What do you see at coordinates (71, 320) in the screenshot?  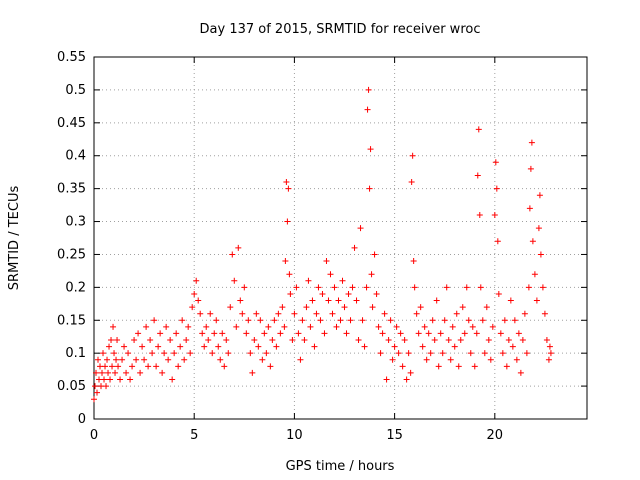 I see `y-tick-label: 0.15` at bounding box center [71, 320].